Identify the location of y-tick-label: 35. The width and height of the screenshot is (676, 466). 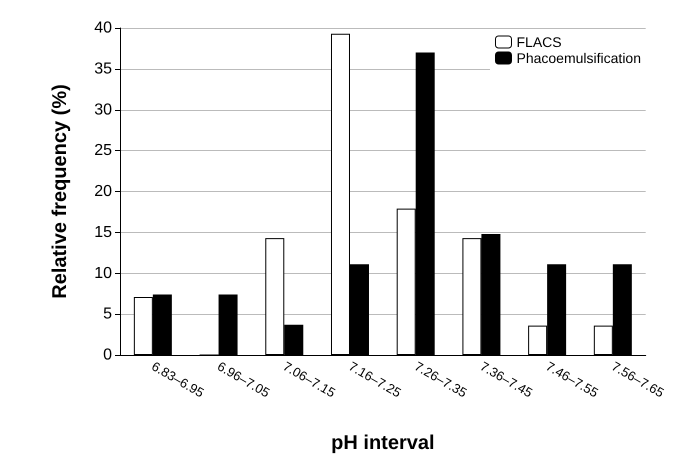
(103, 69).